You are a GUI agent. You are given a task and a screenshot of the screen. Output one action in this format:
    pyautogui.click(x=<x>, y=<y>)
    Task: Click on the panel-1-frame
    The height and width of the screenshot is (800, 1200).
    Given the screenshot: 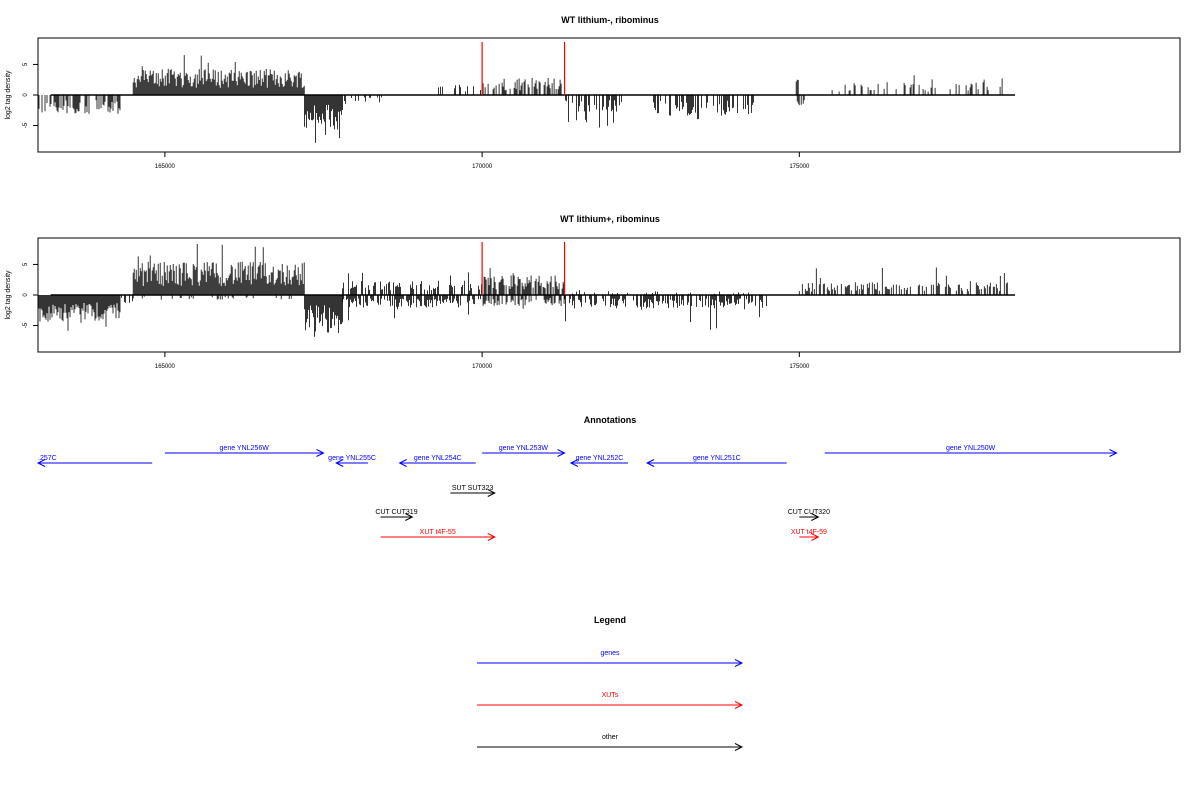 What is the action you would take?
    pyautogui.click(x=609, y=95)
    